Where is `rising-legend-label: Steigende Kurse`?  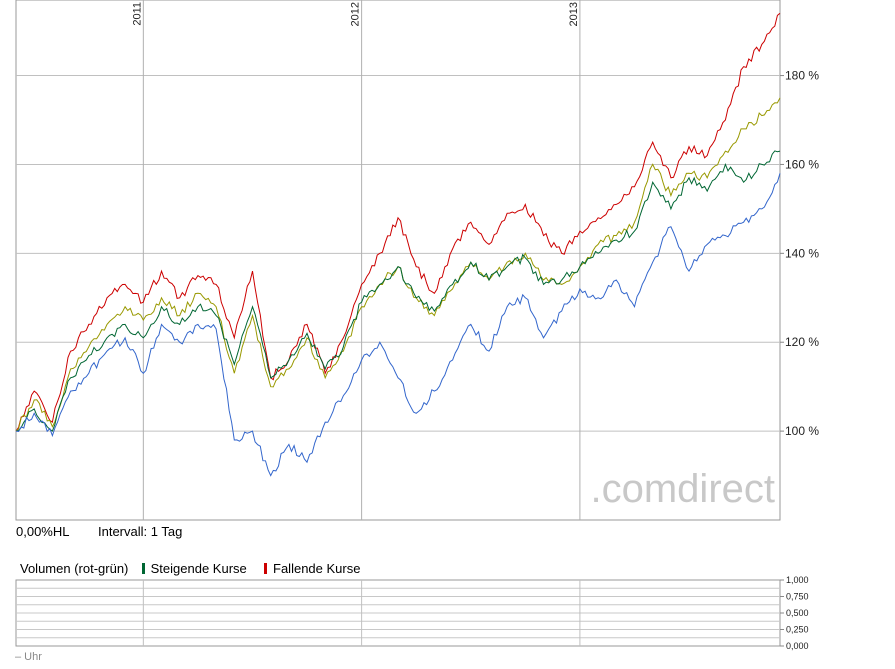 rising-legend-label: Steigende Kurse is located at coordinates (198, 568).